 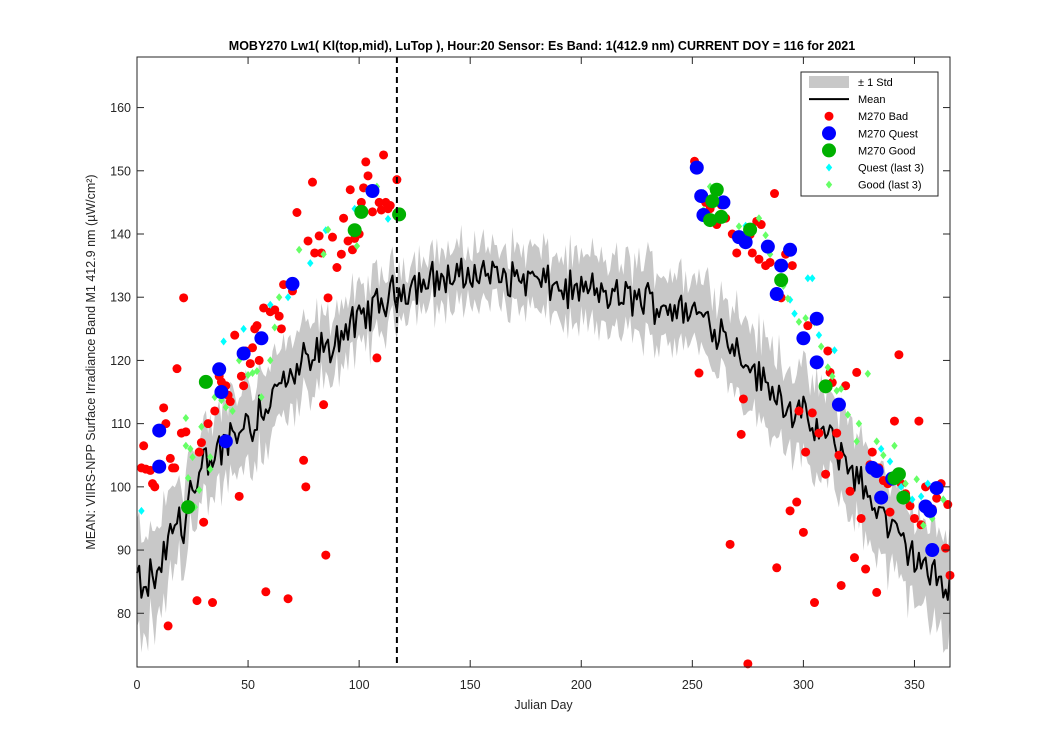 I want to click on legend-label: Mean, so click(x=872, y=100).